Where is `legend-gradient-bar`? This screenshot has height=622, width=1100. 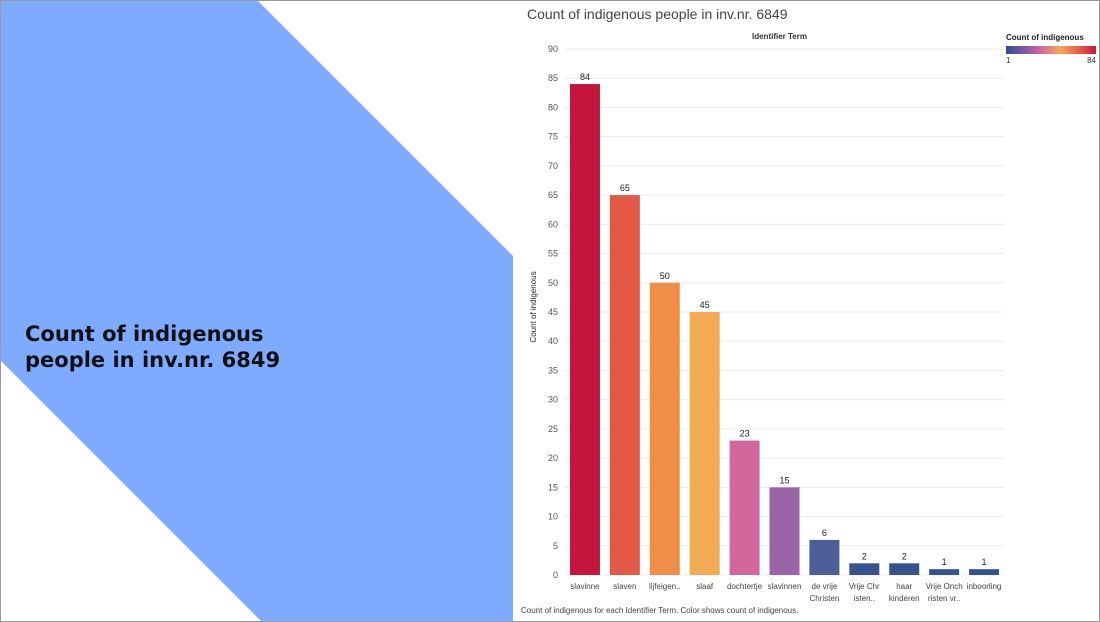
legend-gradient-bar is located at coordinates (1051, 50).